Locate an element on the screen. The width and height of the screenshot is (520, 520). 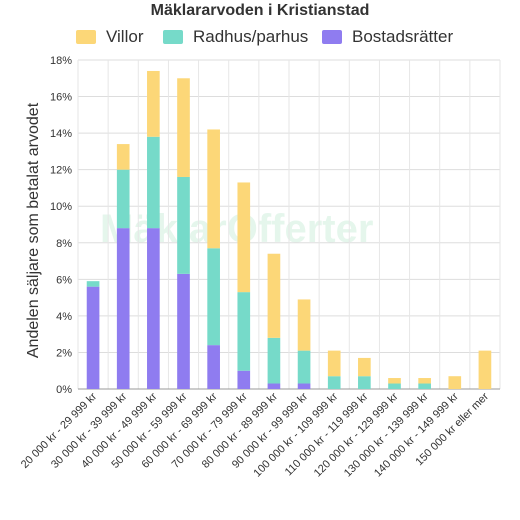
y-tick-label: 14% is located at coordinates (61, 134).